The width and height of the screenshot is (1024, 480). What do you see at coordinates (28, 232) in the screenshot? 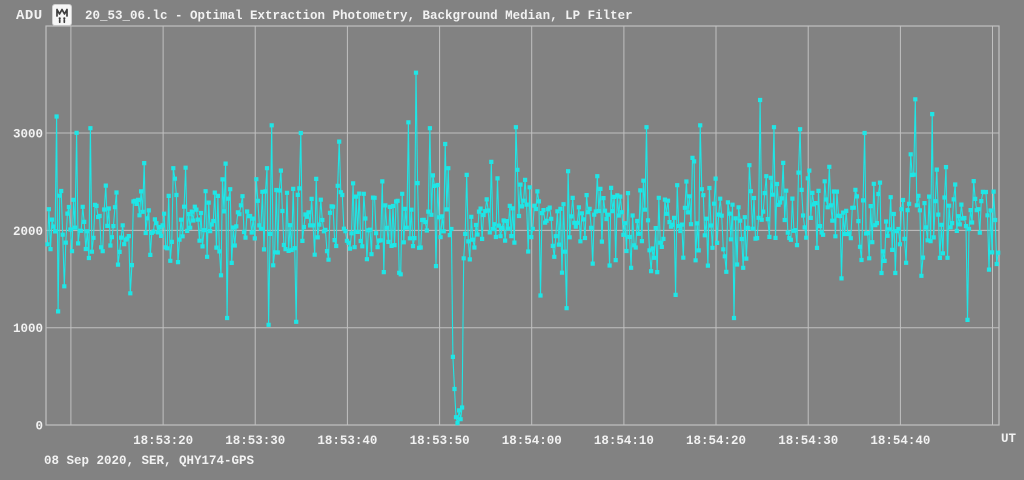
I see `y-tick-label: 2000` at bounding box center [28, 232].